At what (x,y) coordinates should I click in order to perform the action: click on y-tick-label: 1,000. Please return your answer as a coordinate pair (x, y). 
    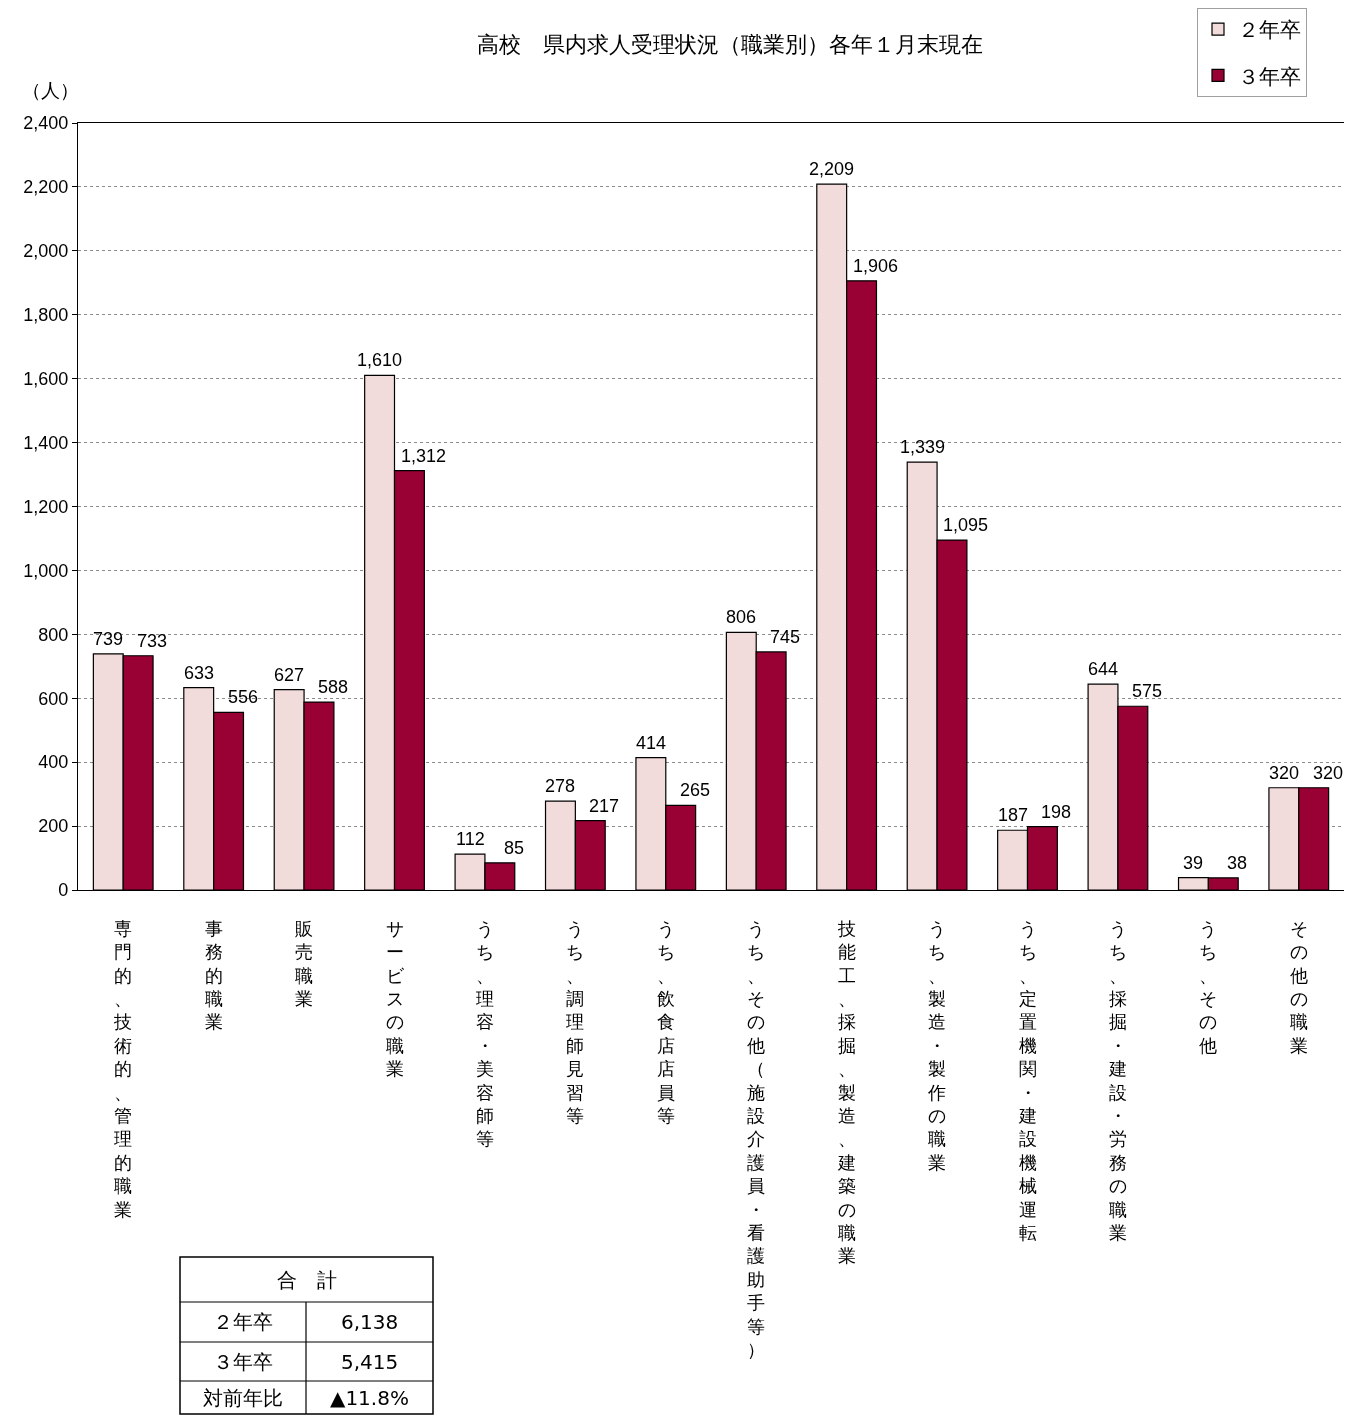
    Looking at the image, I should click on (46, 570).